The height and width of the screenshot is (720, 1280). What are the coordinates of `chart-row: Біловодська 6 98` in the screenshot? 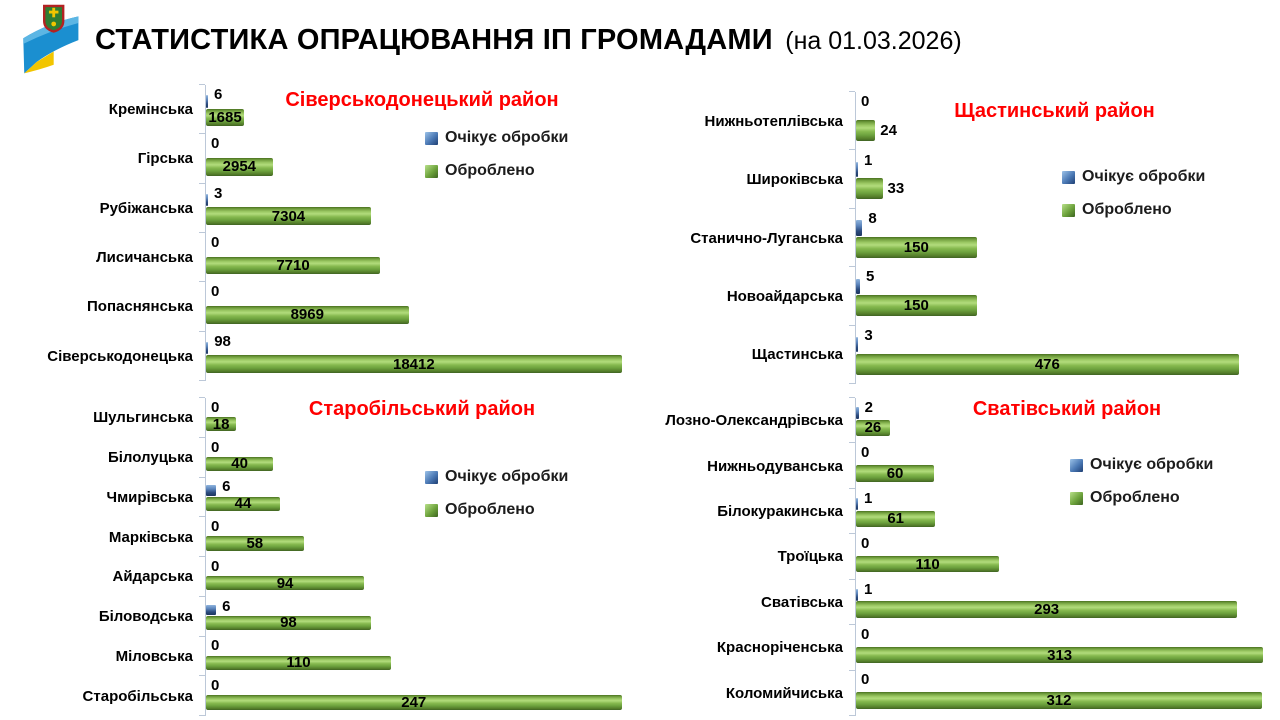 It's located at (317, 616).